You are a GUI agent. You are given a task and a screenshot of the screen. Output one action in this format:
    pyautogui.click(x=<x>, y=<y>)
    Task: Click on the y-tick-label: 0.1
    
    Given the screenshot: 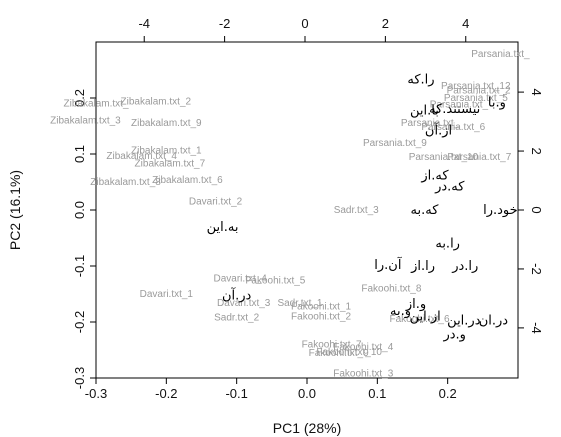 What is the action you would take?
    pyautogui.click(x=79, y=154)
    